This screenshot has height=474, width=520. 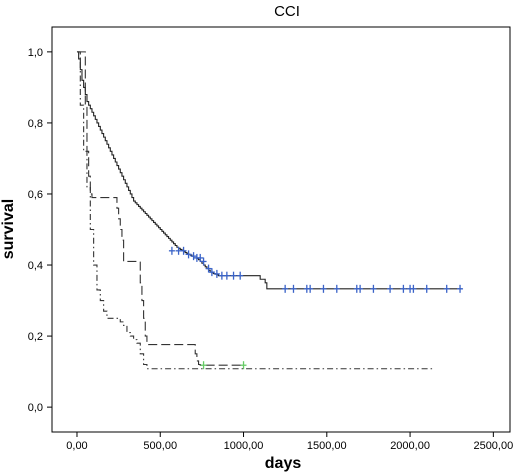 I want to click on y-tick-label: 0,8, so click(x=35, y=124).